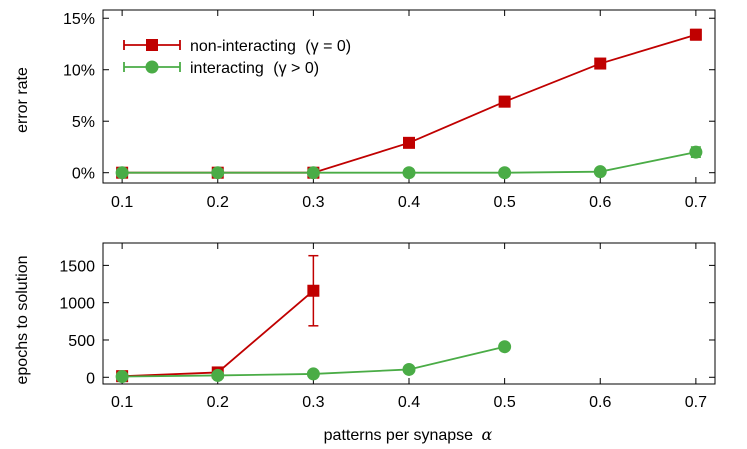  I want to click on y-axis-label-error-rate: error rate, so click(22, 100).